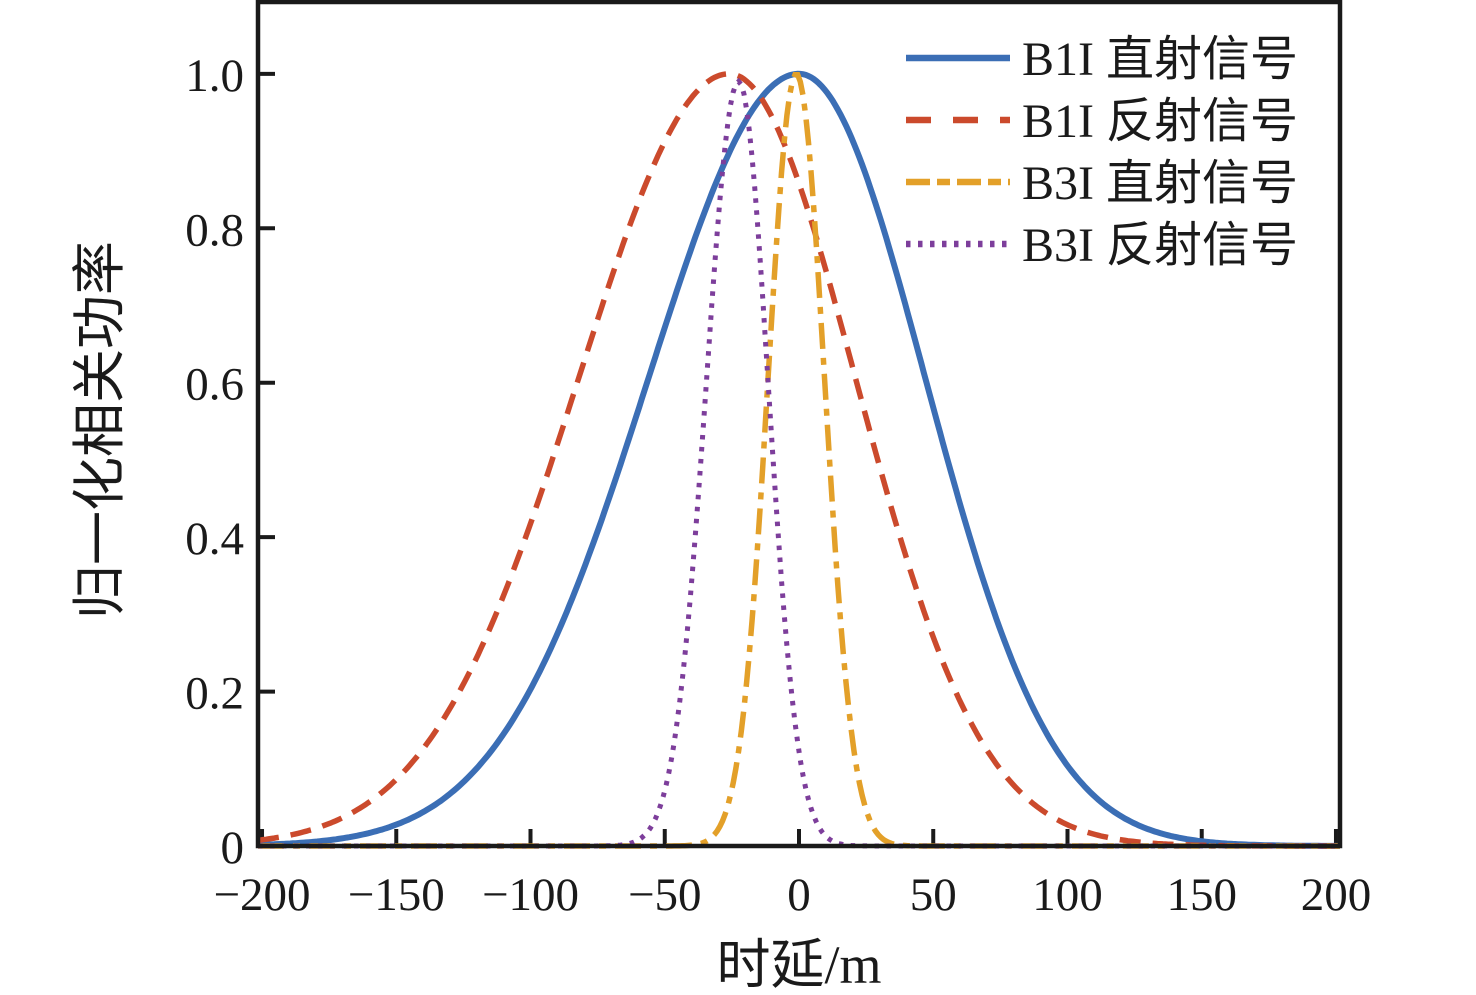 This screenshot has height=995, width=1476. What do you see at coordinates (1160, 245) in the screenshot?
I see `legend-label-b3i-reflected: B3I 反射信号` at bounding box center [1160, 245].